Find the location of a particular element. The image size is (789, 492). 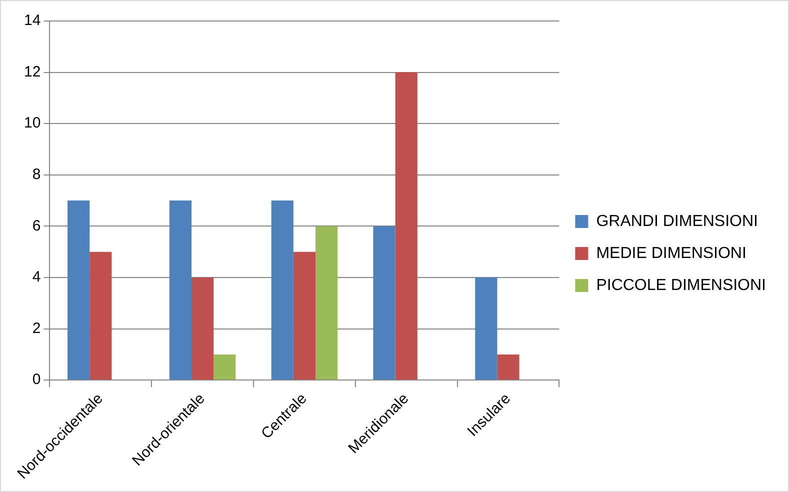

y-tick-label: 8 is located at coordinates (36, 175).